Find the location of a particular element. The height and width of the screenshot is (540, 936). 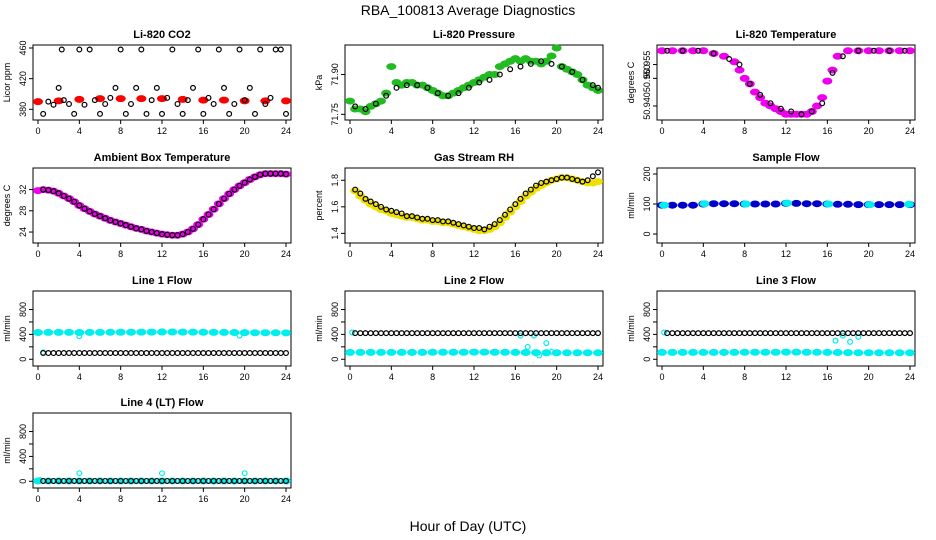

x-tick-label: 0 is located at coordinates (661, 254).